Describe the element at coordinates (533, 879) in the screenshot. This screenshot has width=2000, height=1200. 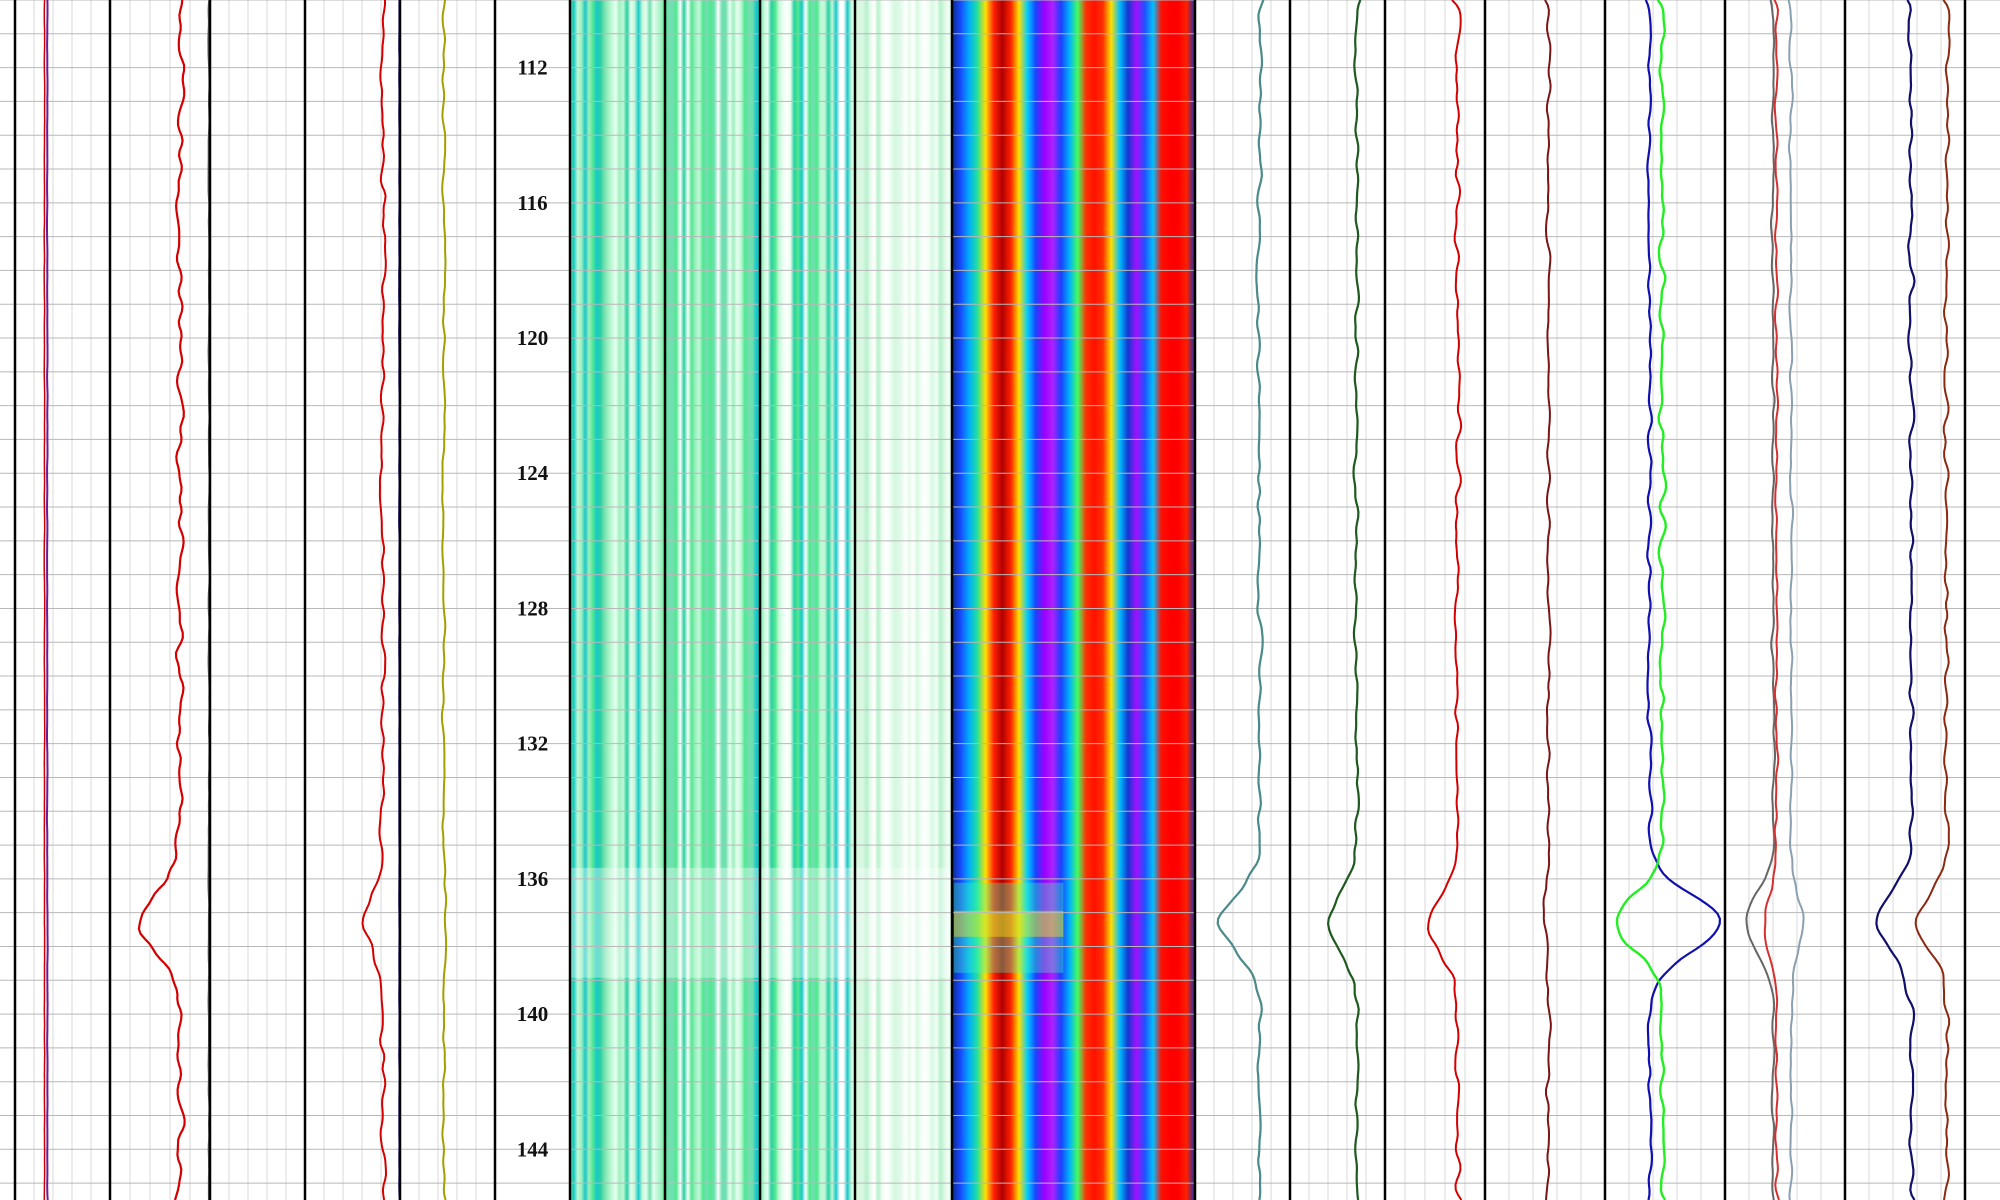
I see `depth-tick-label: 136` at that location.